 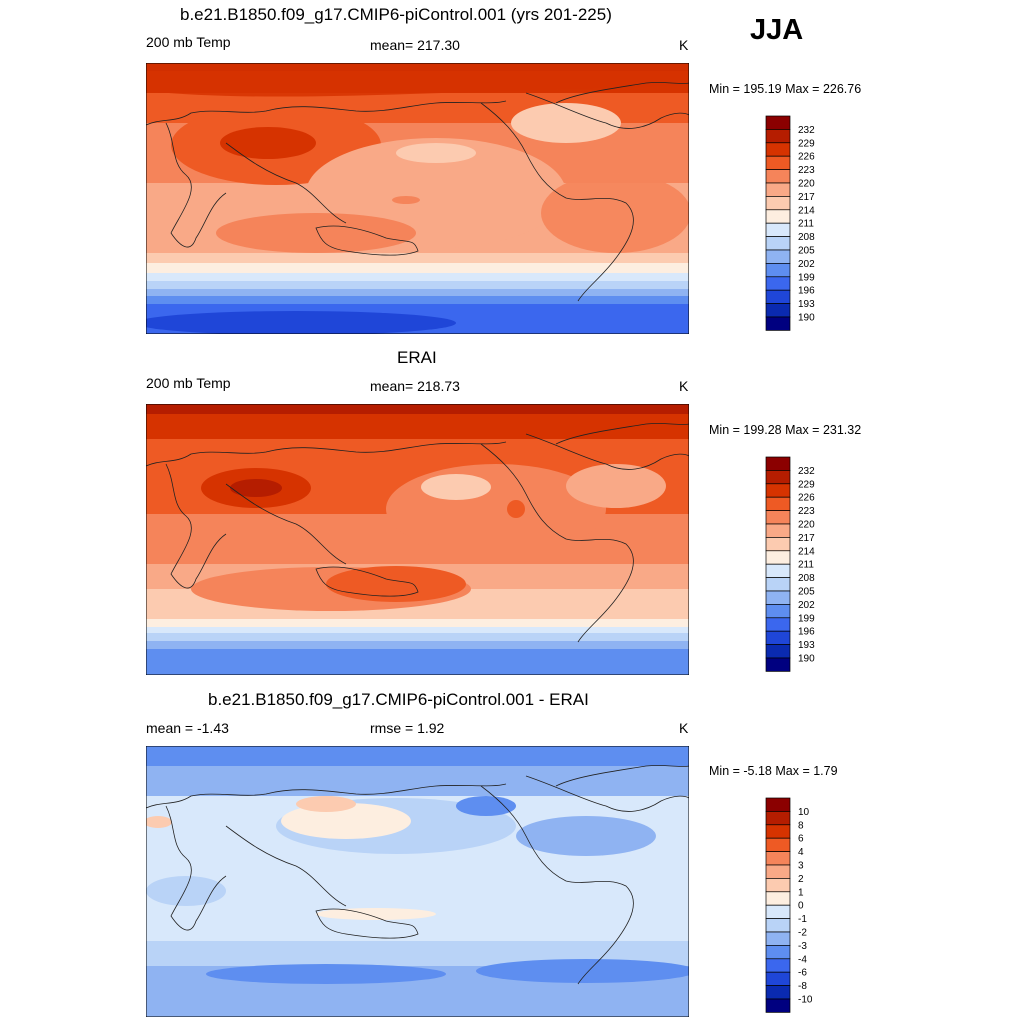 What do you see at coordinates (806, 277) in the screenshot?
I see `colorbar-tick-label: 199` at bounding box center [806, 277].